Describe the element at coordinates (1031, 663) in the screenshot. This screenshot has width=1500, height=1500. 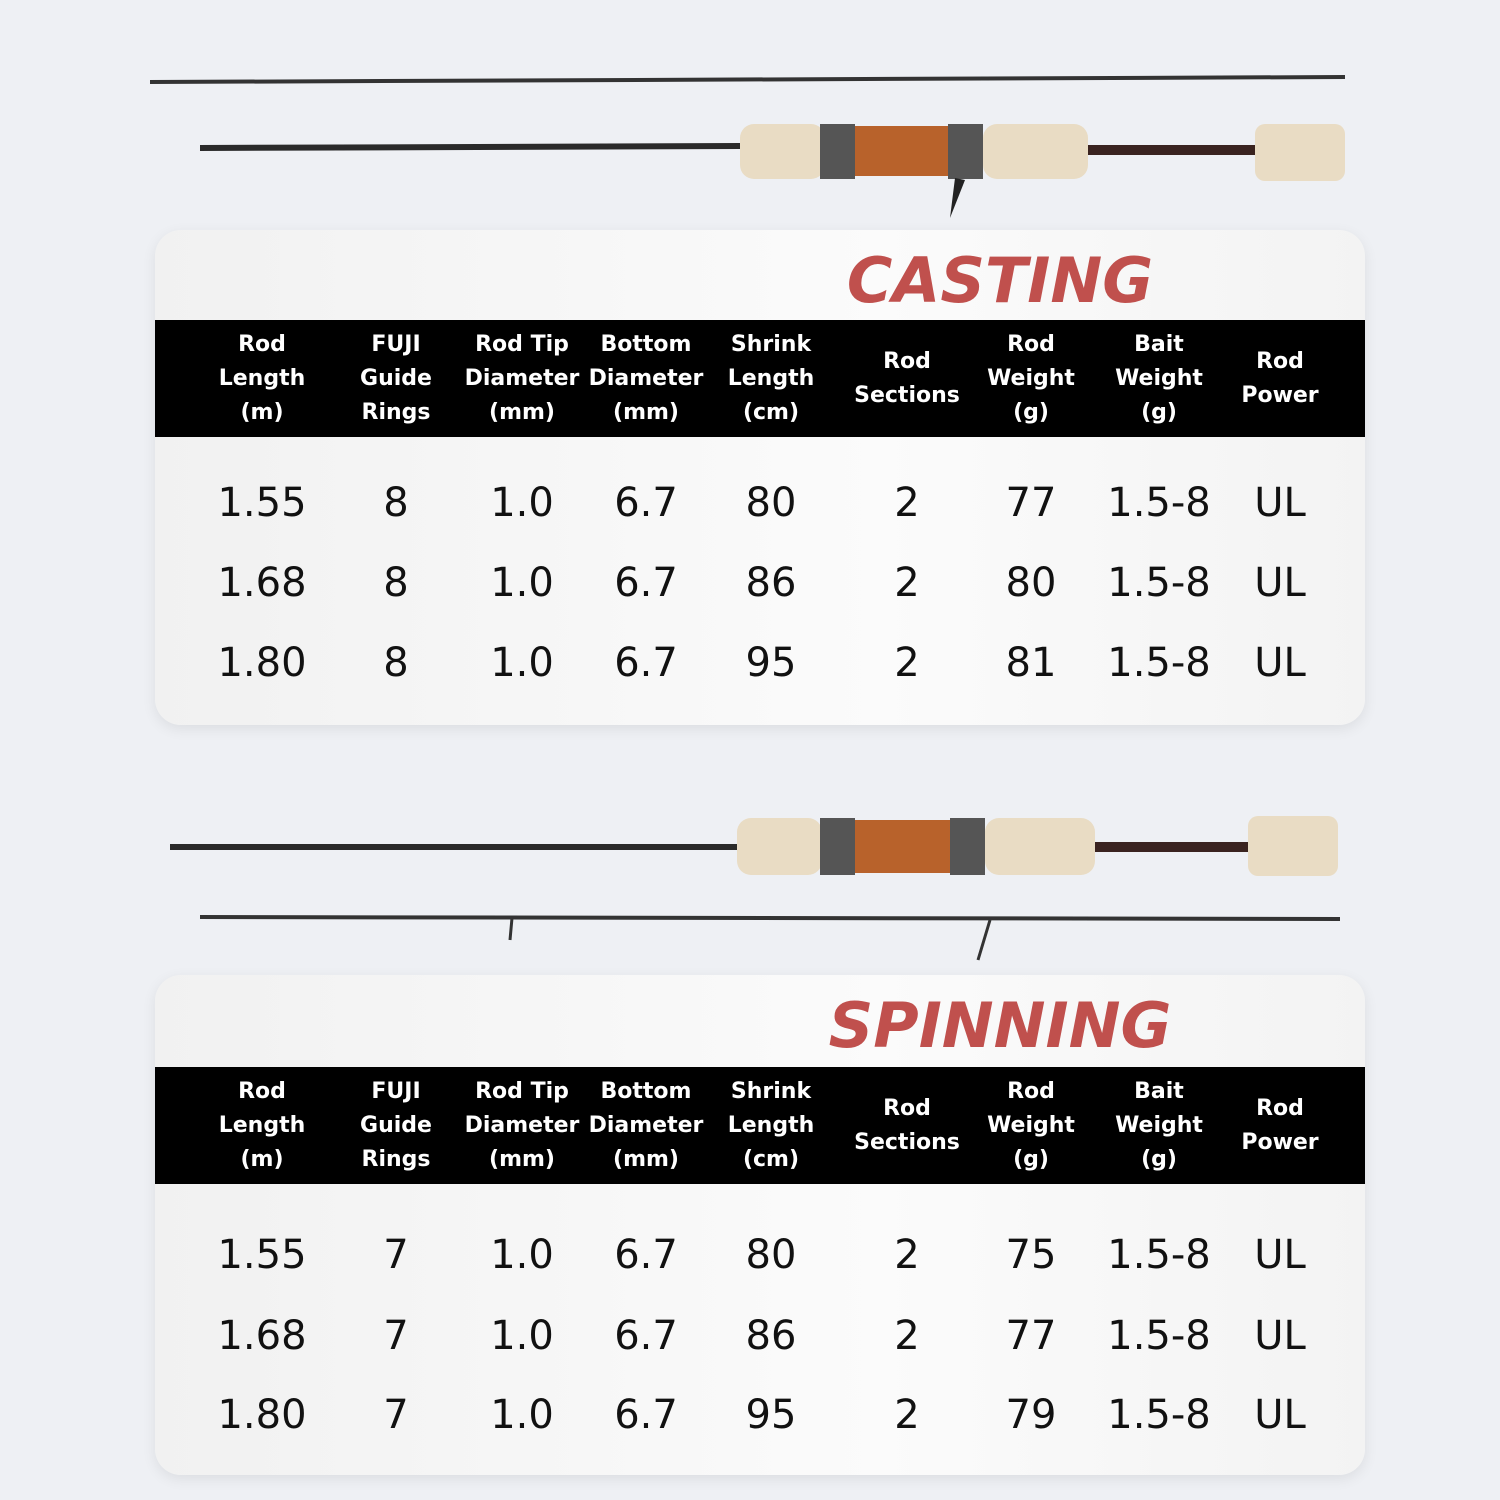
I see `data-cell: 81` at that location.